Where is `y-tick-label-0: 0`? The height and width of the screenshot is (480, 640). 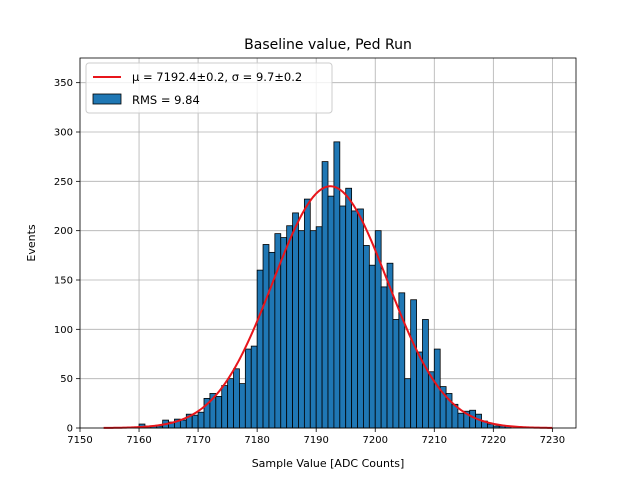 y-tick-label-0: 0 is located at coordinates (70, 429).